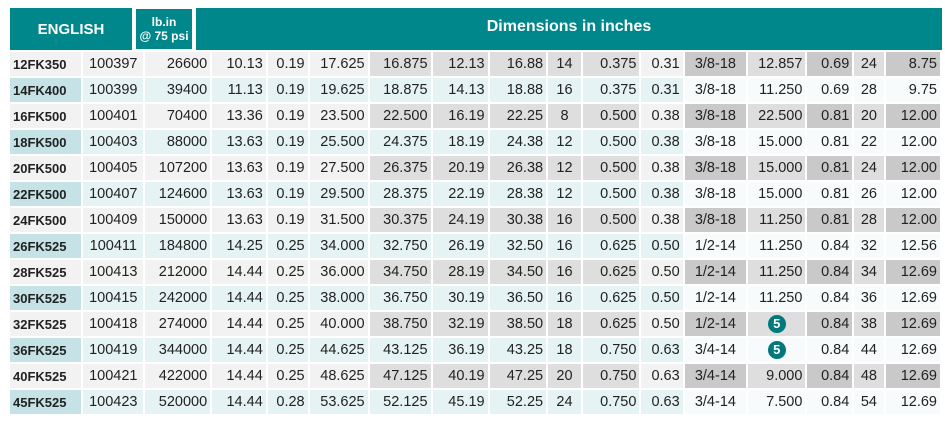 Image resolution: width=945 pixels, height=432 pixels. What do you see at coordinates (239, 376) in the screenshot?
I see `table-cell: 14.44` at bounding box center [239, 376].